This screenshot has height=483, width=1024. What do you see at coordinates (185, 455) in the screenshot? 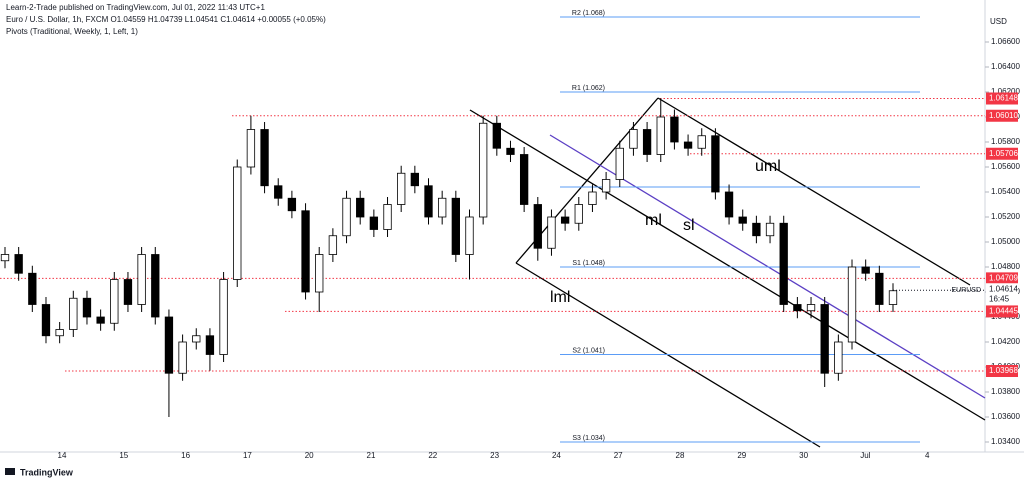
I see `x-tick-label: 16` at bounding box center [185, 455].